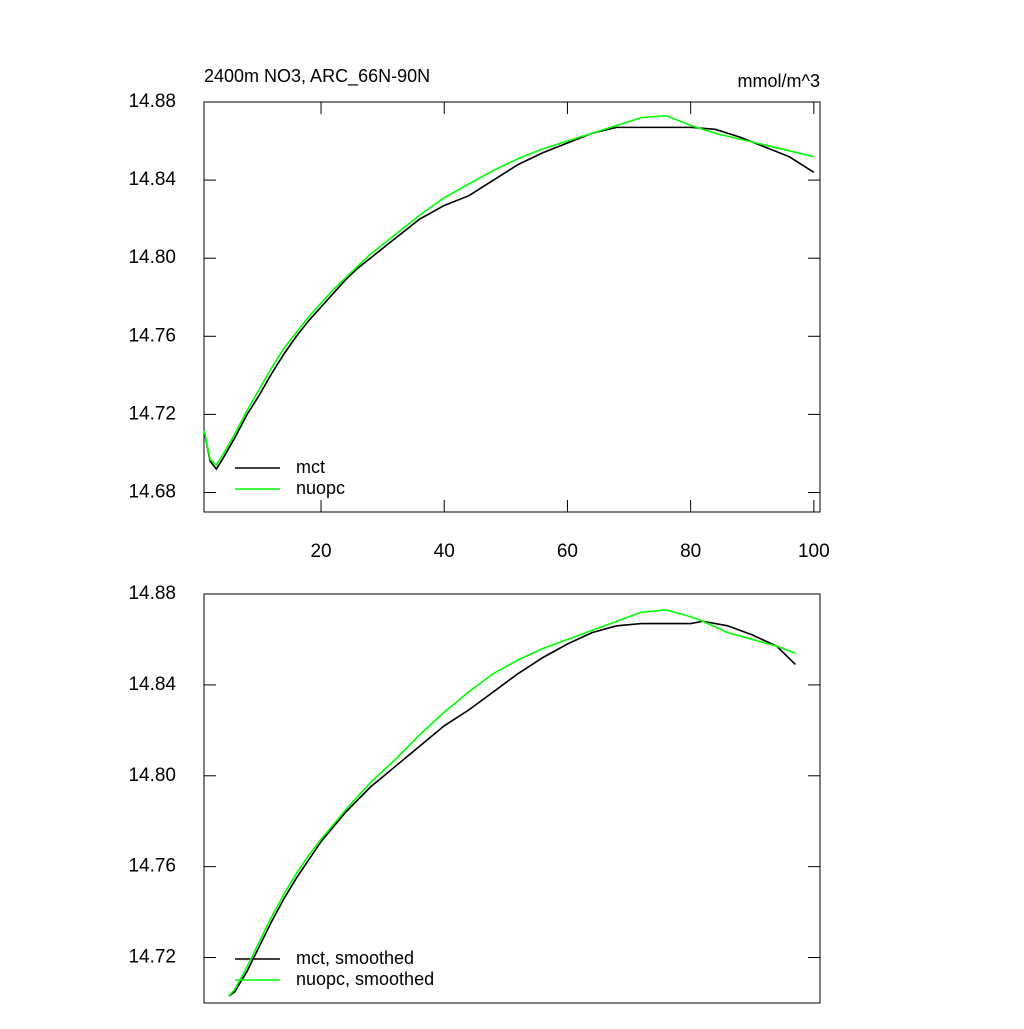 This screenshot has height=1029, width=1024. What do you see at coordinates (365, 979) in the screenshot?
I see `legend-label: nuopc, smoothed` at bounding box center [365, 979].